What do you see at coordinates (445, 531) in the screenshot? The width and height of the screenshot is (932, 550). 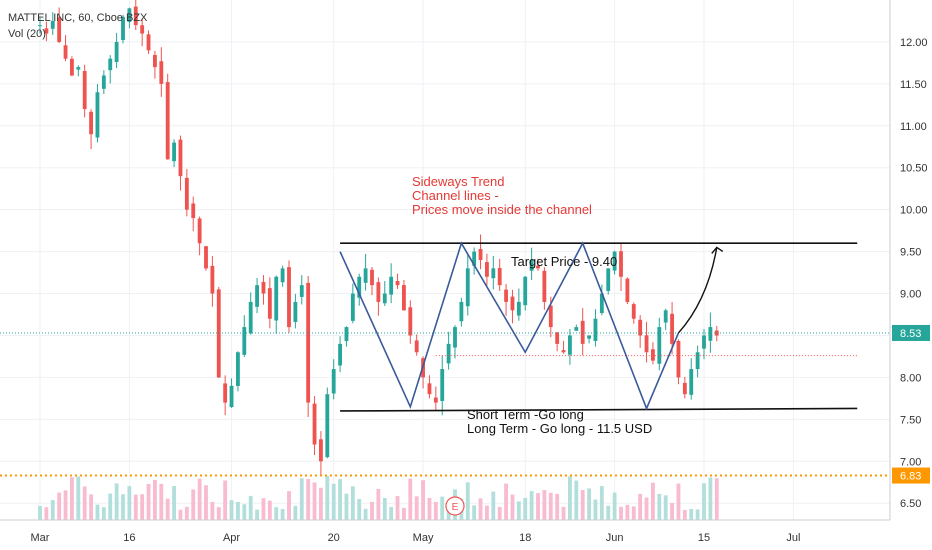 I see `time-axis: Mar 16 Apr 20 May 18 Jun 15 Jul` at bounding box center [445, 531].